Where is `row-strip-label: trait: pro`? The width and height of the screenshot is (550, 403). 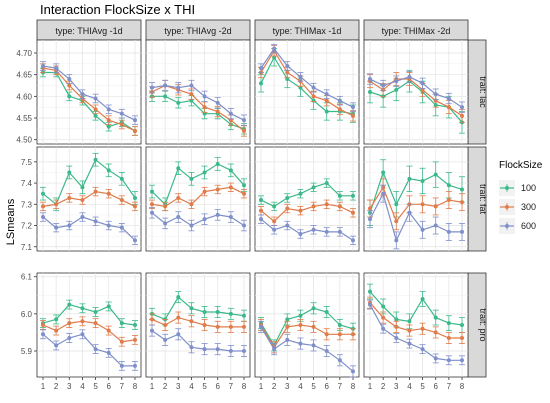
row-strip-label: trait: pro is located at coordinates (483, 324).